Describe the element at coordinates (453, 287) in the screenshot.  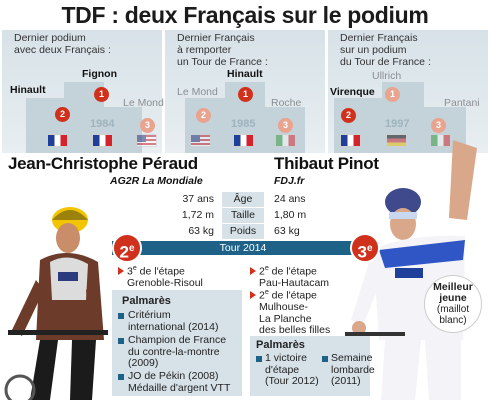
I see `badge-title: Meilleur` at that location.